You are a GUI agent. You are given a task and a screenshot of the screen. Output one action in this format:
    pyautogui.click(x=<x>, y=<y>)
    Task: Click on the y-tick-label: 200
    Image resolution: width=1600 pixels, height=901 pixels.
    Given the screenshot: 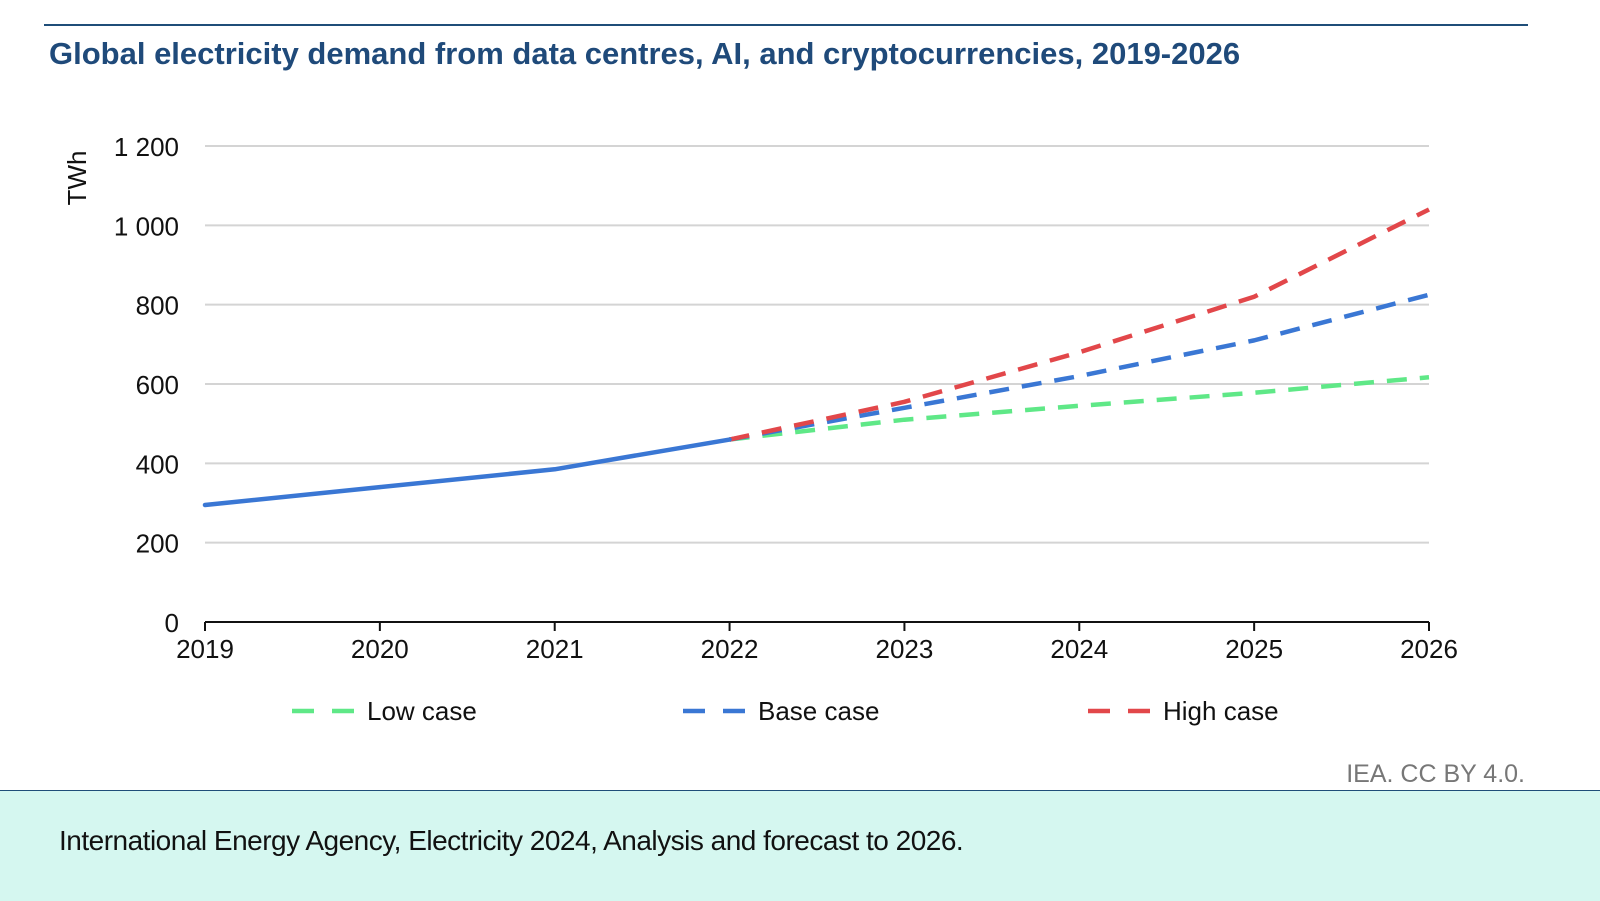 What is the action you would take?
    pyautogui.click(x=157, y=544)
    